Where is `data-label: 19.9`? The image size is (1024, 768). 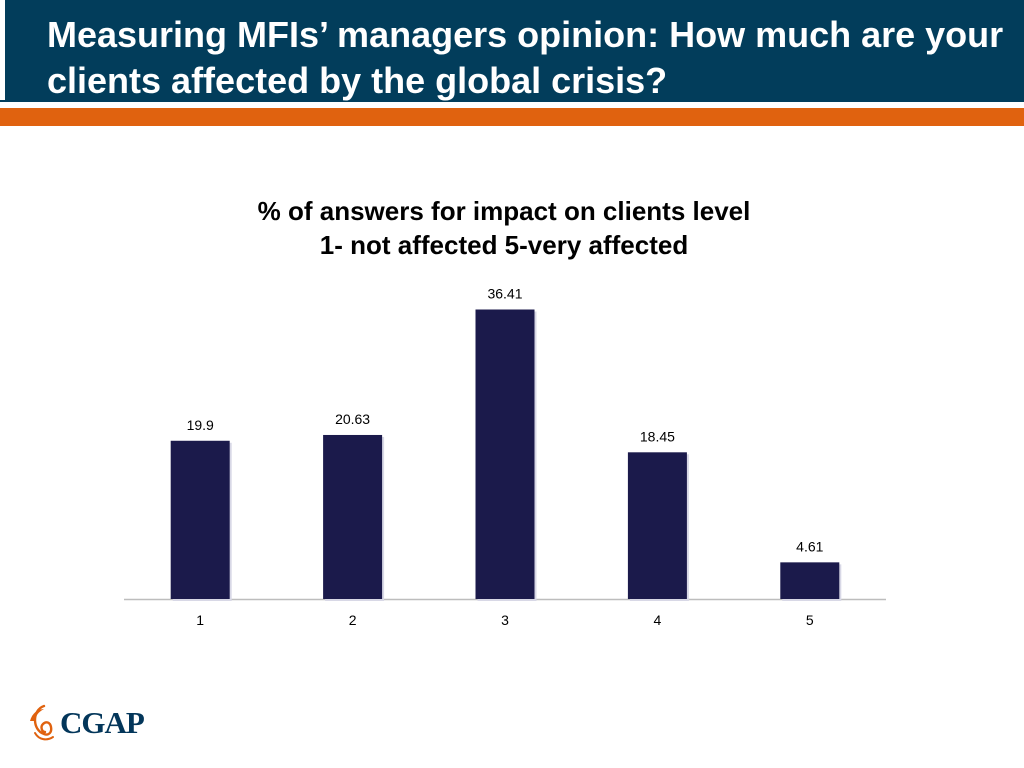 data-label: 19.9 is located at coordinates (200, 425).